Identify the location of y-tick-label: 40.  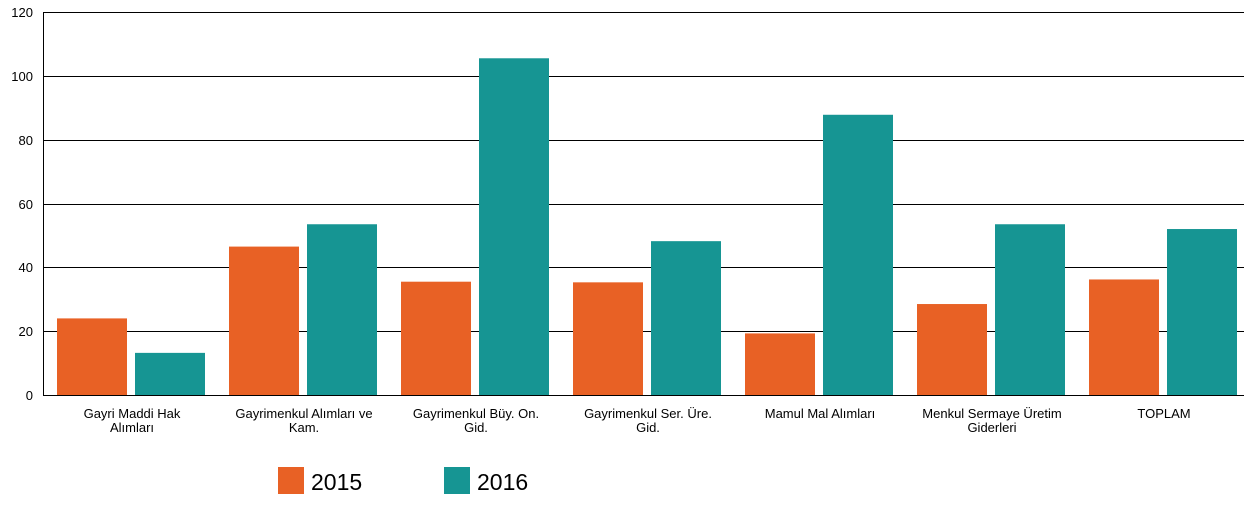
(26, 267).